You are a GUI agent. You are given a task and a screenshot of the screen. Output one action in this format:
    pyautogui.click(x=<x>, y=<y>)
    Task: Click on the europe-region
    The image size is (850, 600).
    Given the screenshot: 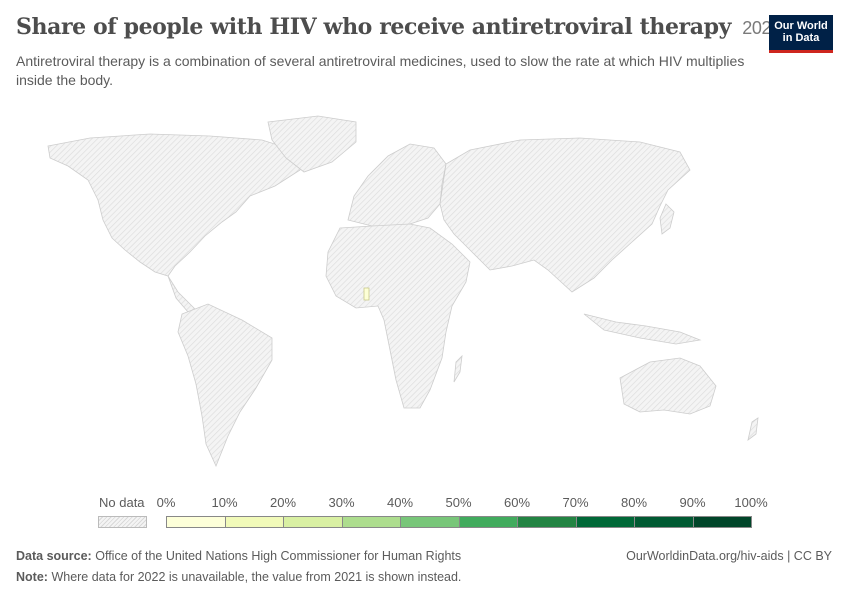 What is the action you would take?
    pyautogui.click(x=397, y=186)
    